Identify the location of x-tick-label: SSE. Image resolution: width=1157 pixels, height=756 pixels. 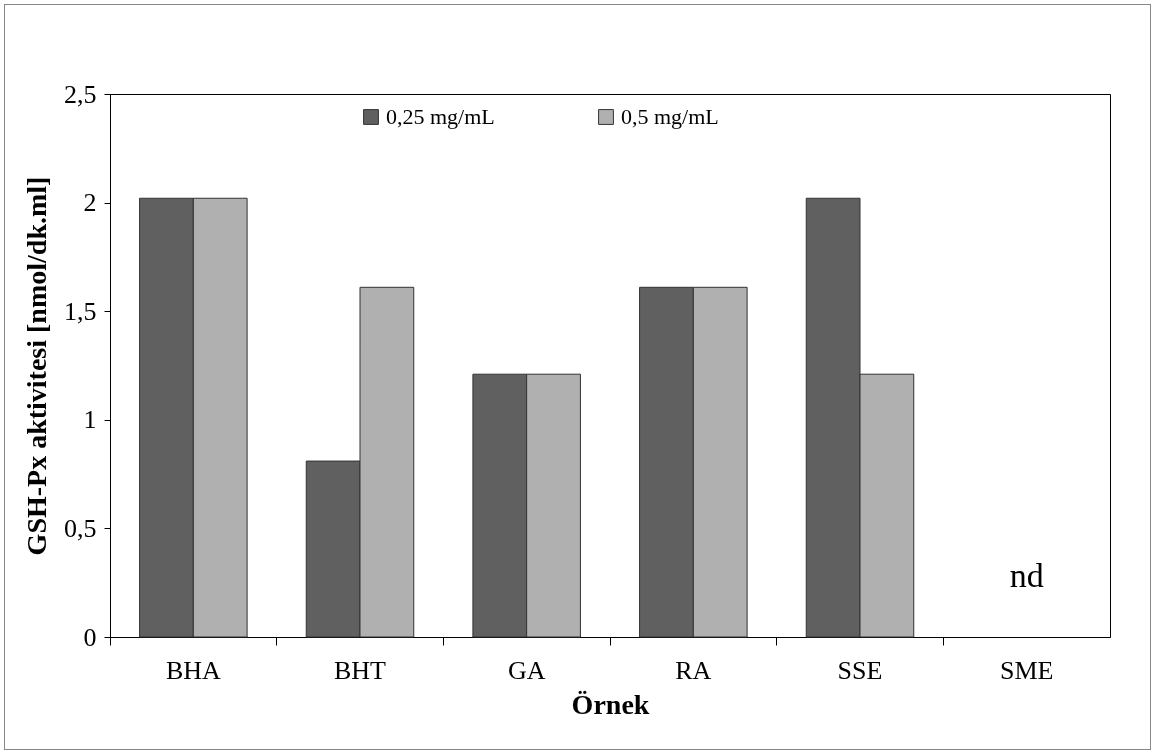
(860, 670).